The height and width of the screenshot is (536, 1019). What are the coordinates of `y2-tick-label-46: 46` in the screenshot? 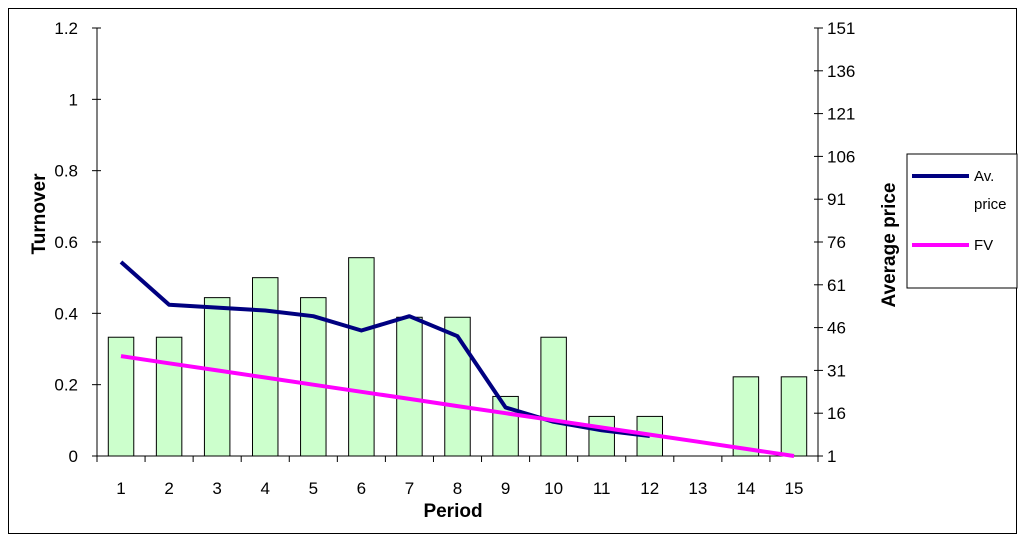 It's located at (836, 328).